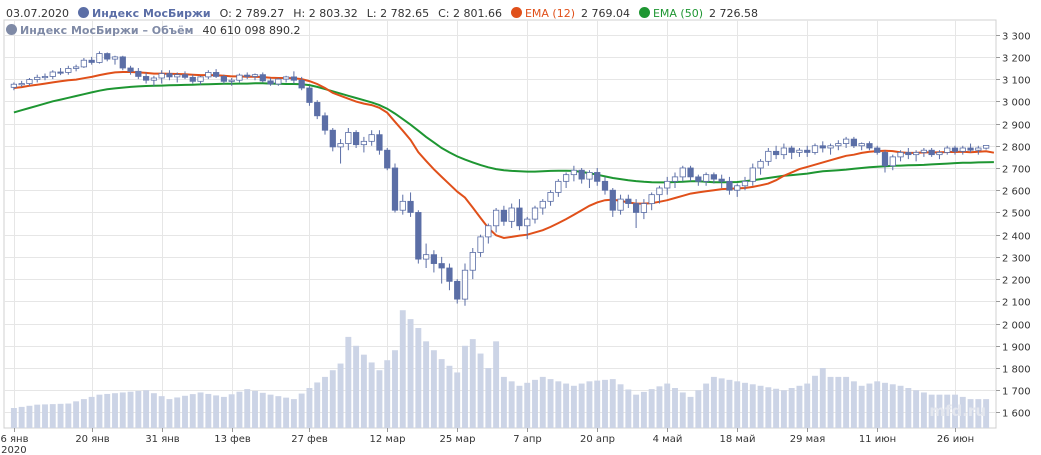  I want to click on y-tick-label: 3 300, so click(1016, 37).